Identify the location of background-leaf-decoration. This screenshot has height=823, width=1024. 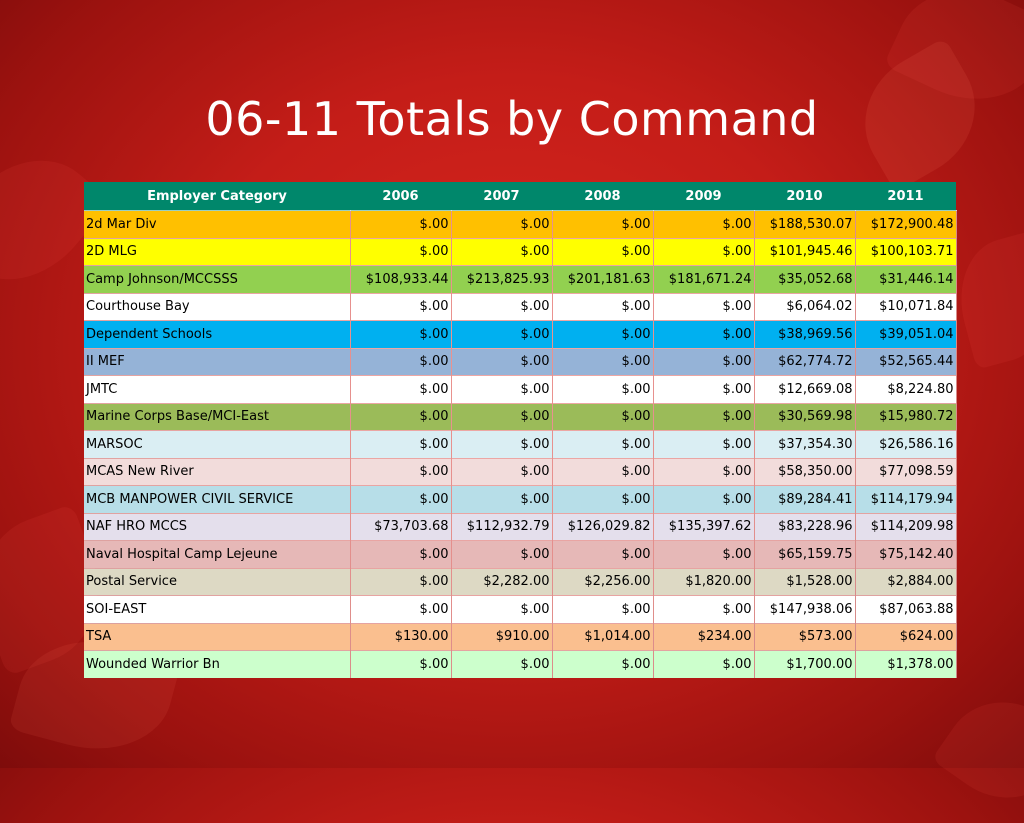
(977, 750).